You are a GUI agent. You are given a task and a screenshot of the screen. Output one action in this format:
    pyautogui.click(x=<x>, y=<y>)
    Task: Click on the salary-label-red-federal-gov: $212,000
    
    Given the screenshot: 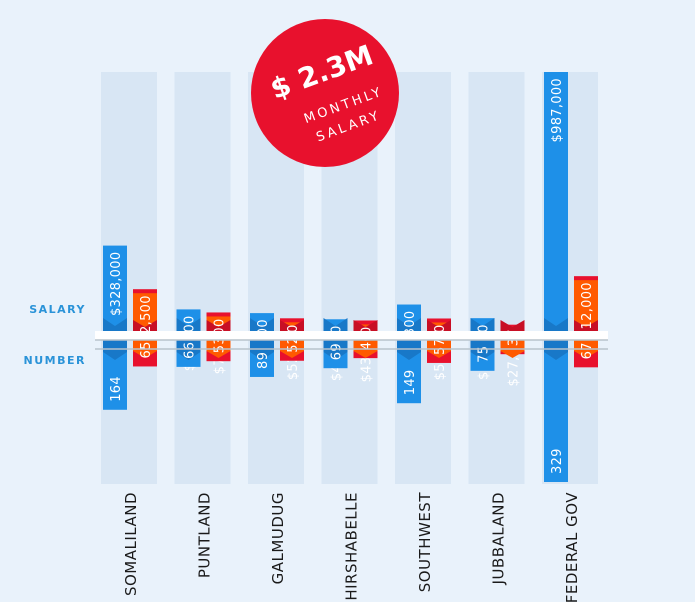 What is the action you would take?
    pyautogui.click(x=587, y=314)
    